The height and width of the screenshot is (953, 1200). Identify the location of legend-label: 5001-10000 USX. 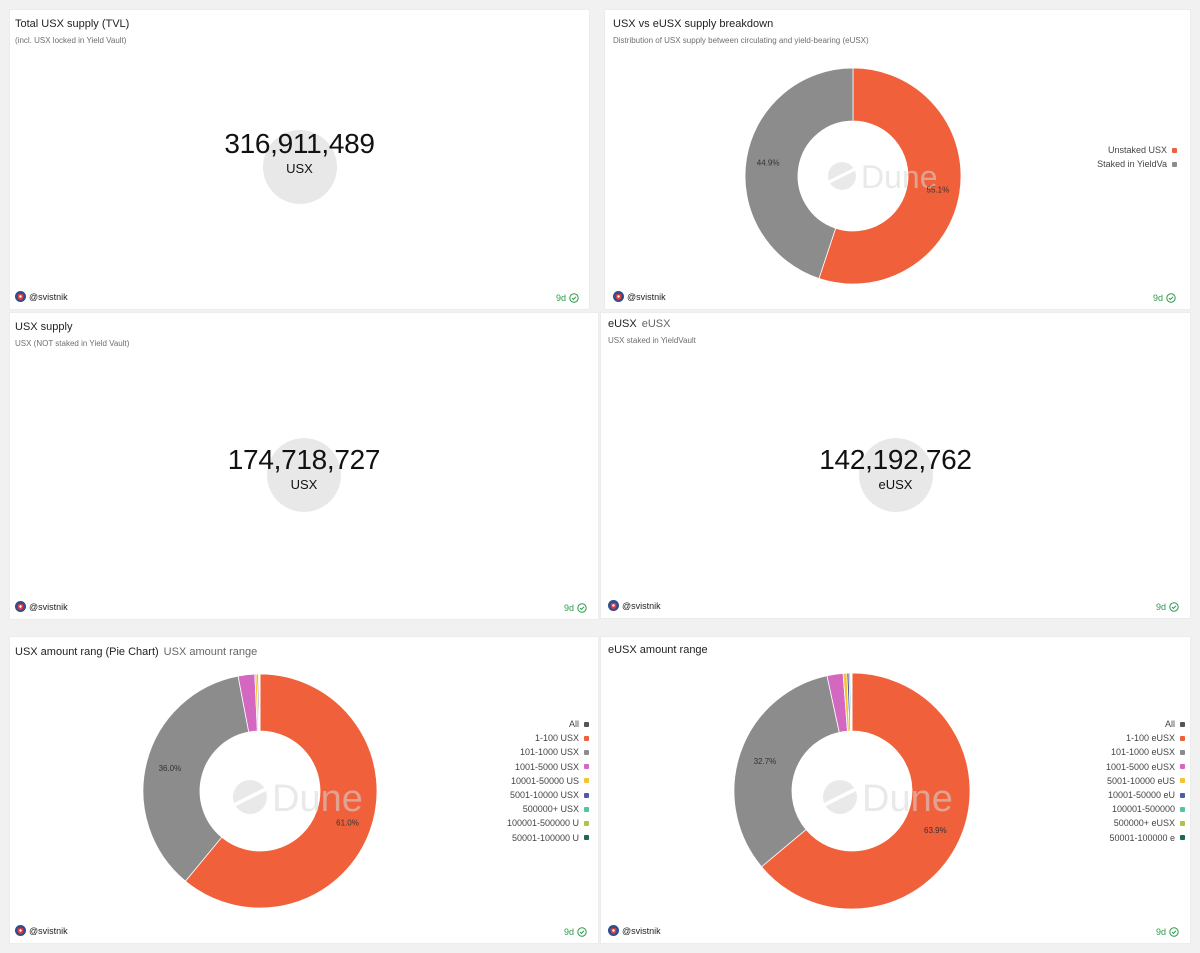
(544, 795).